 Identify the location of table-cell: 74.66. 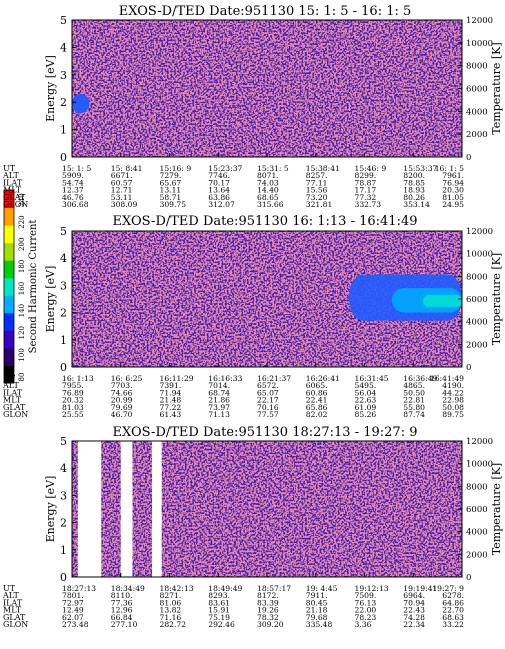
(122, 392).